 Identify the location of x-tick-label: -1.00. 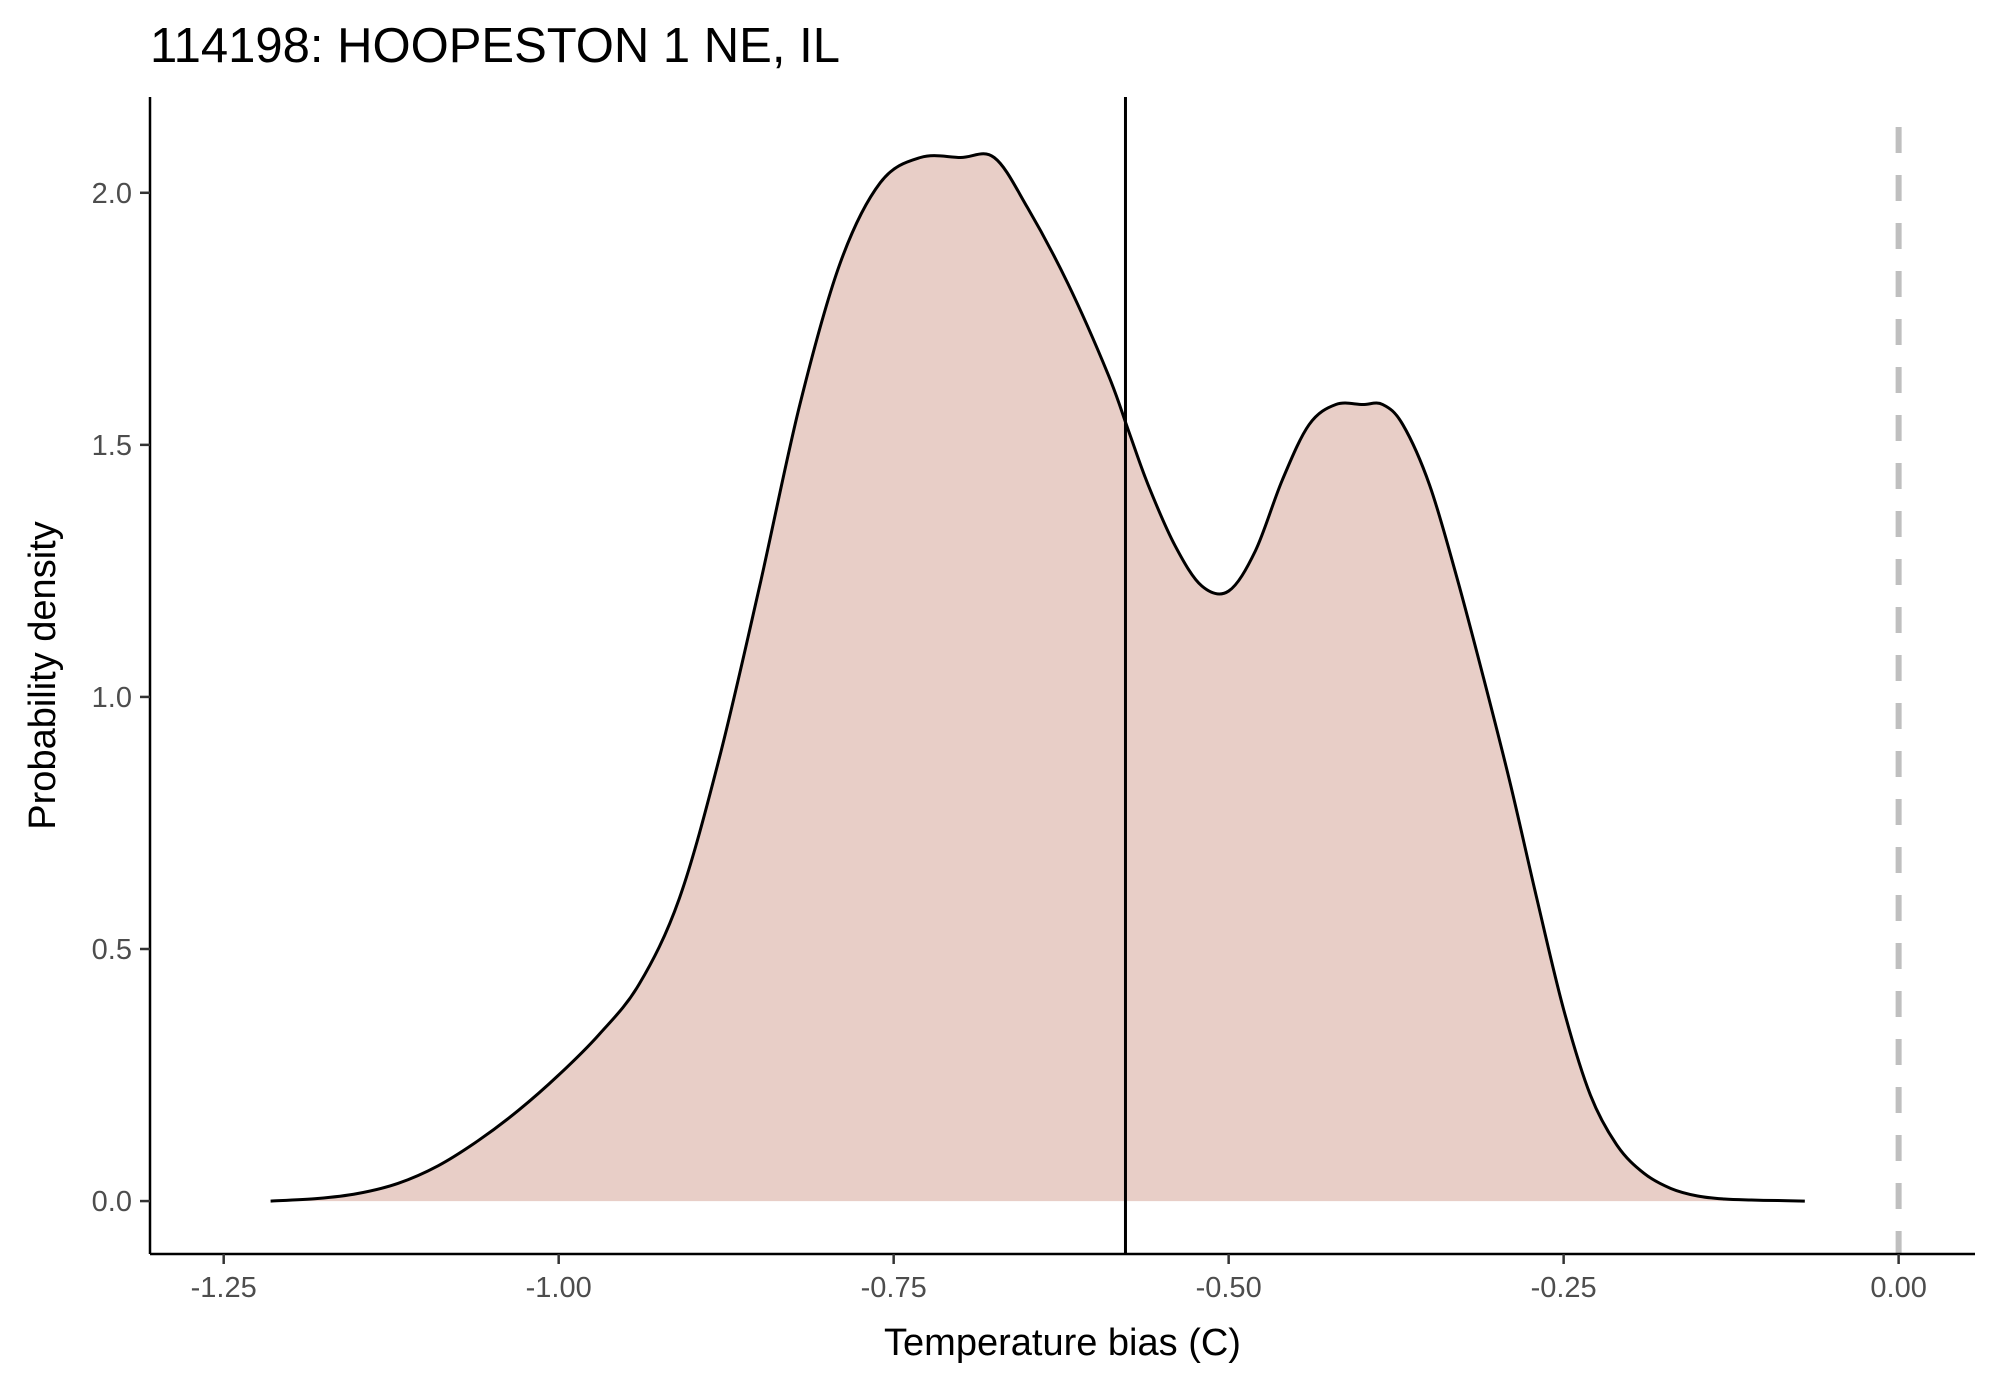
(559, 1288).